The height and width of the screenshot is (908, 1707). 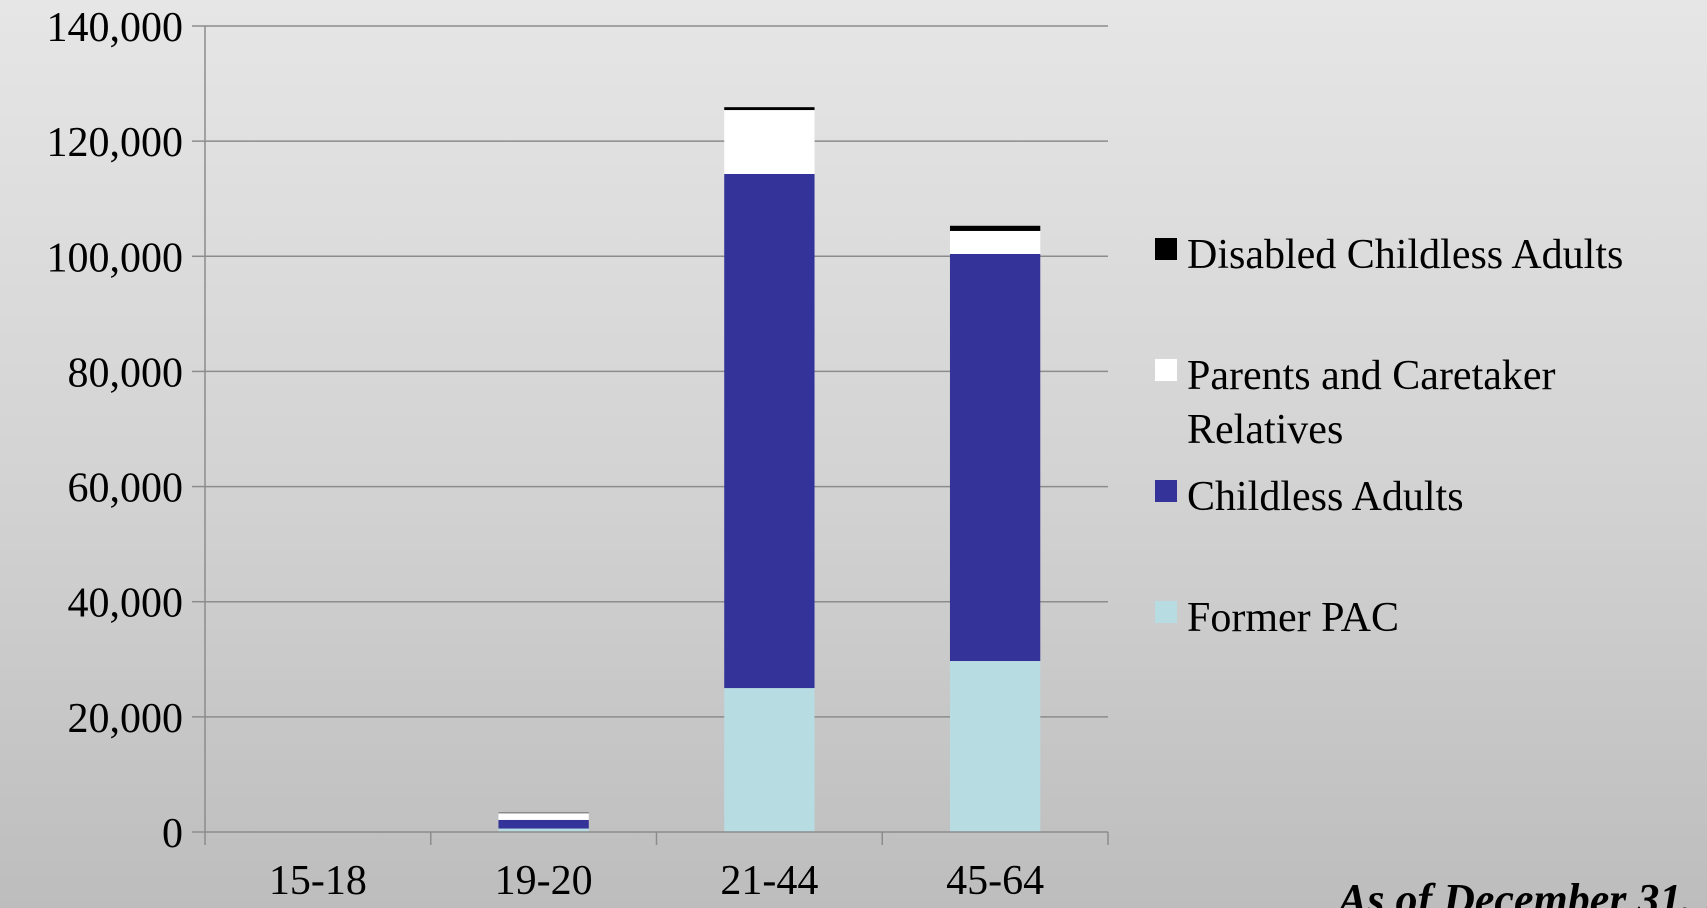 What do you see at coordinates (1522, 891) in the screenshot?
I see `footnote: As of December 31, 2012` at bounding box center [1522, 891].